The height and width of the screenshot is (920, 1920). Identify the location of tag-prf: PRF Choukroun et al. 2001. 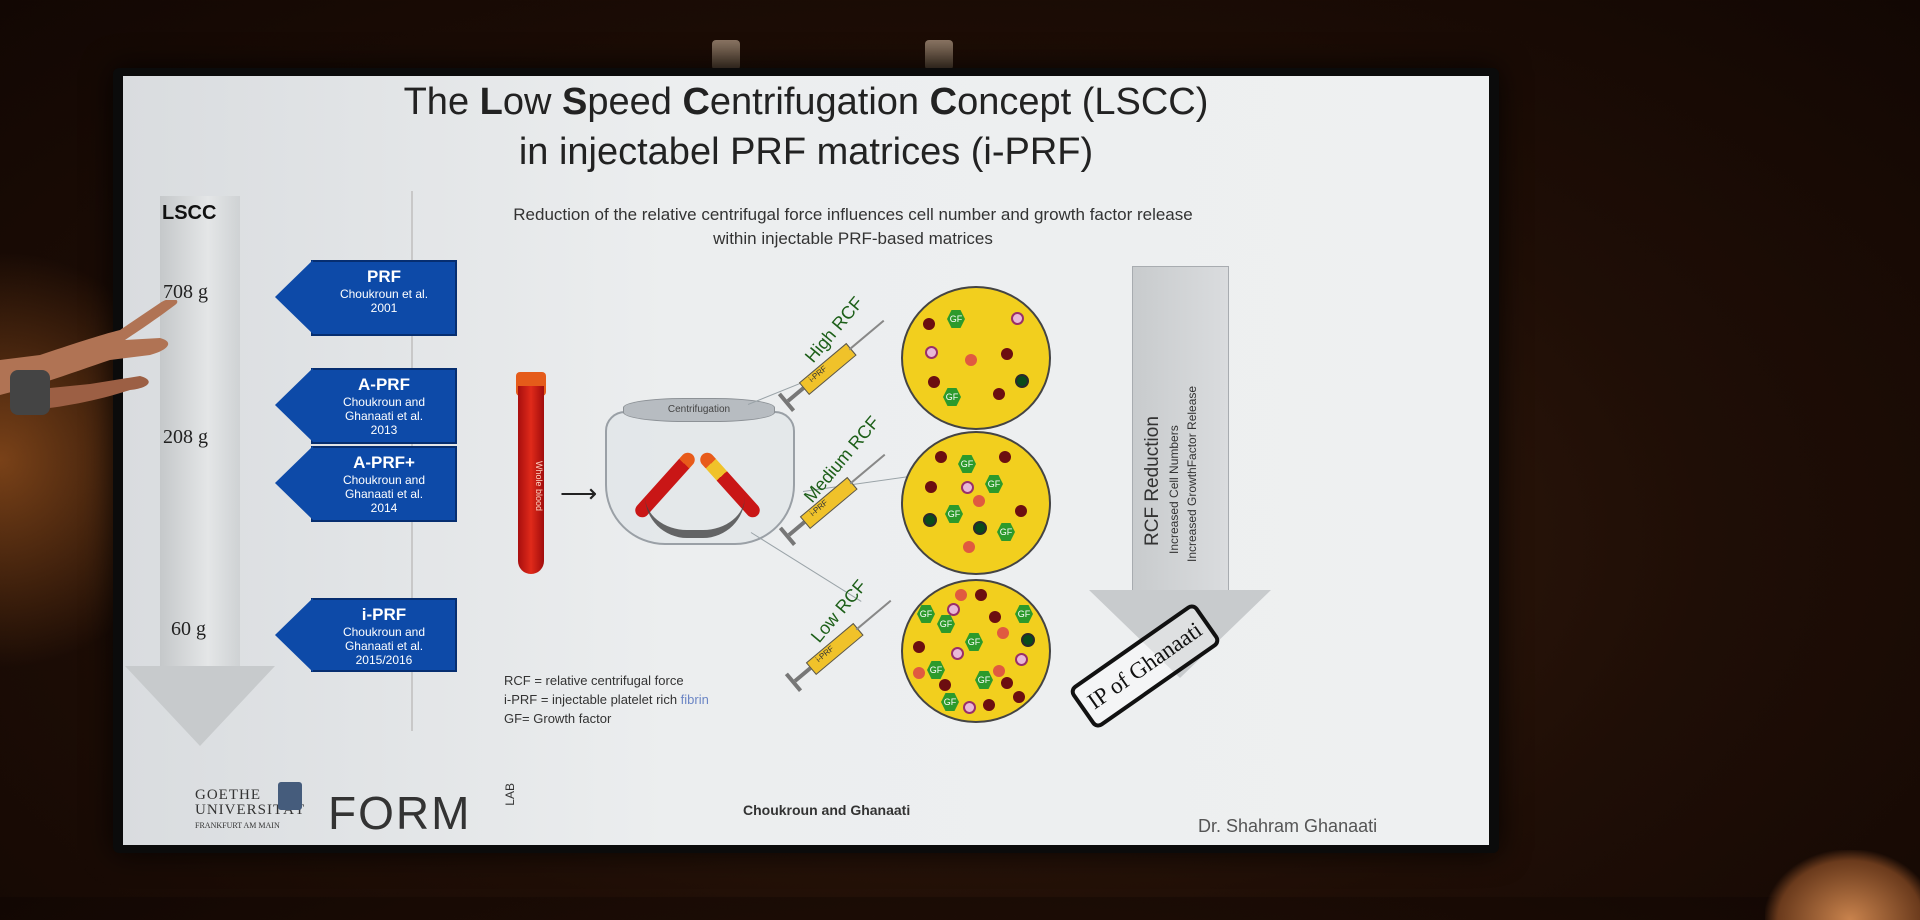
(366, 298).